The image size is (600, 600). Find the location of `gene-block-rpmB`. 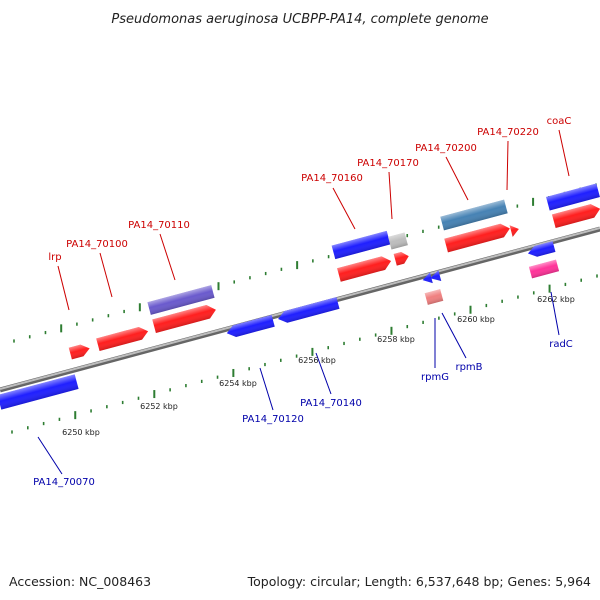

gene-block-rpmB is located at coordinates (434, 297).